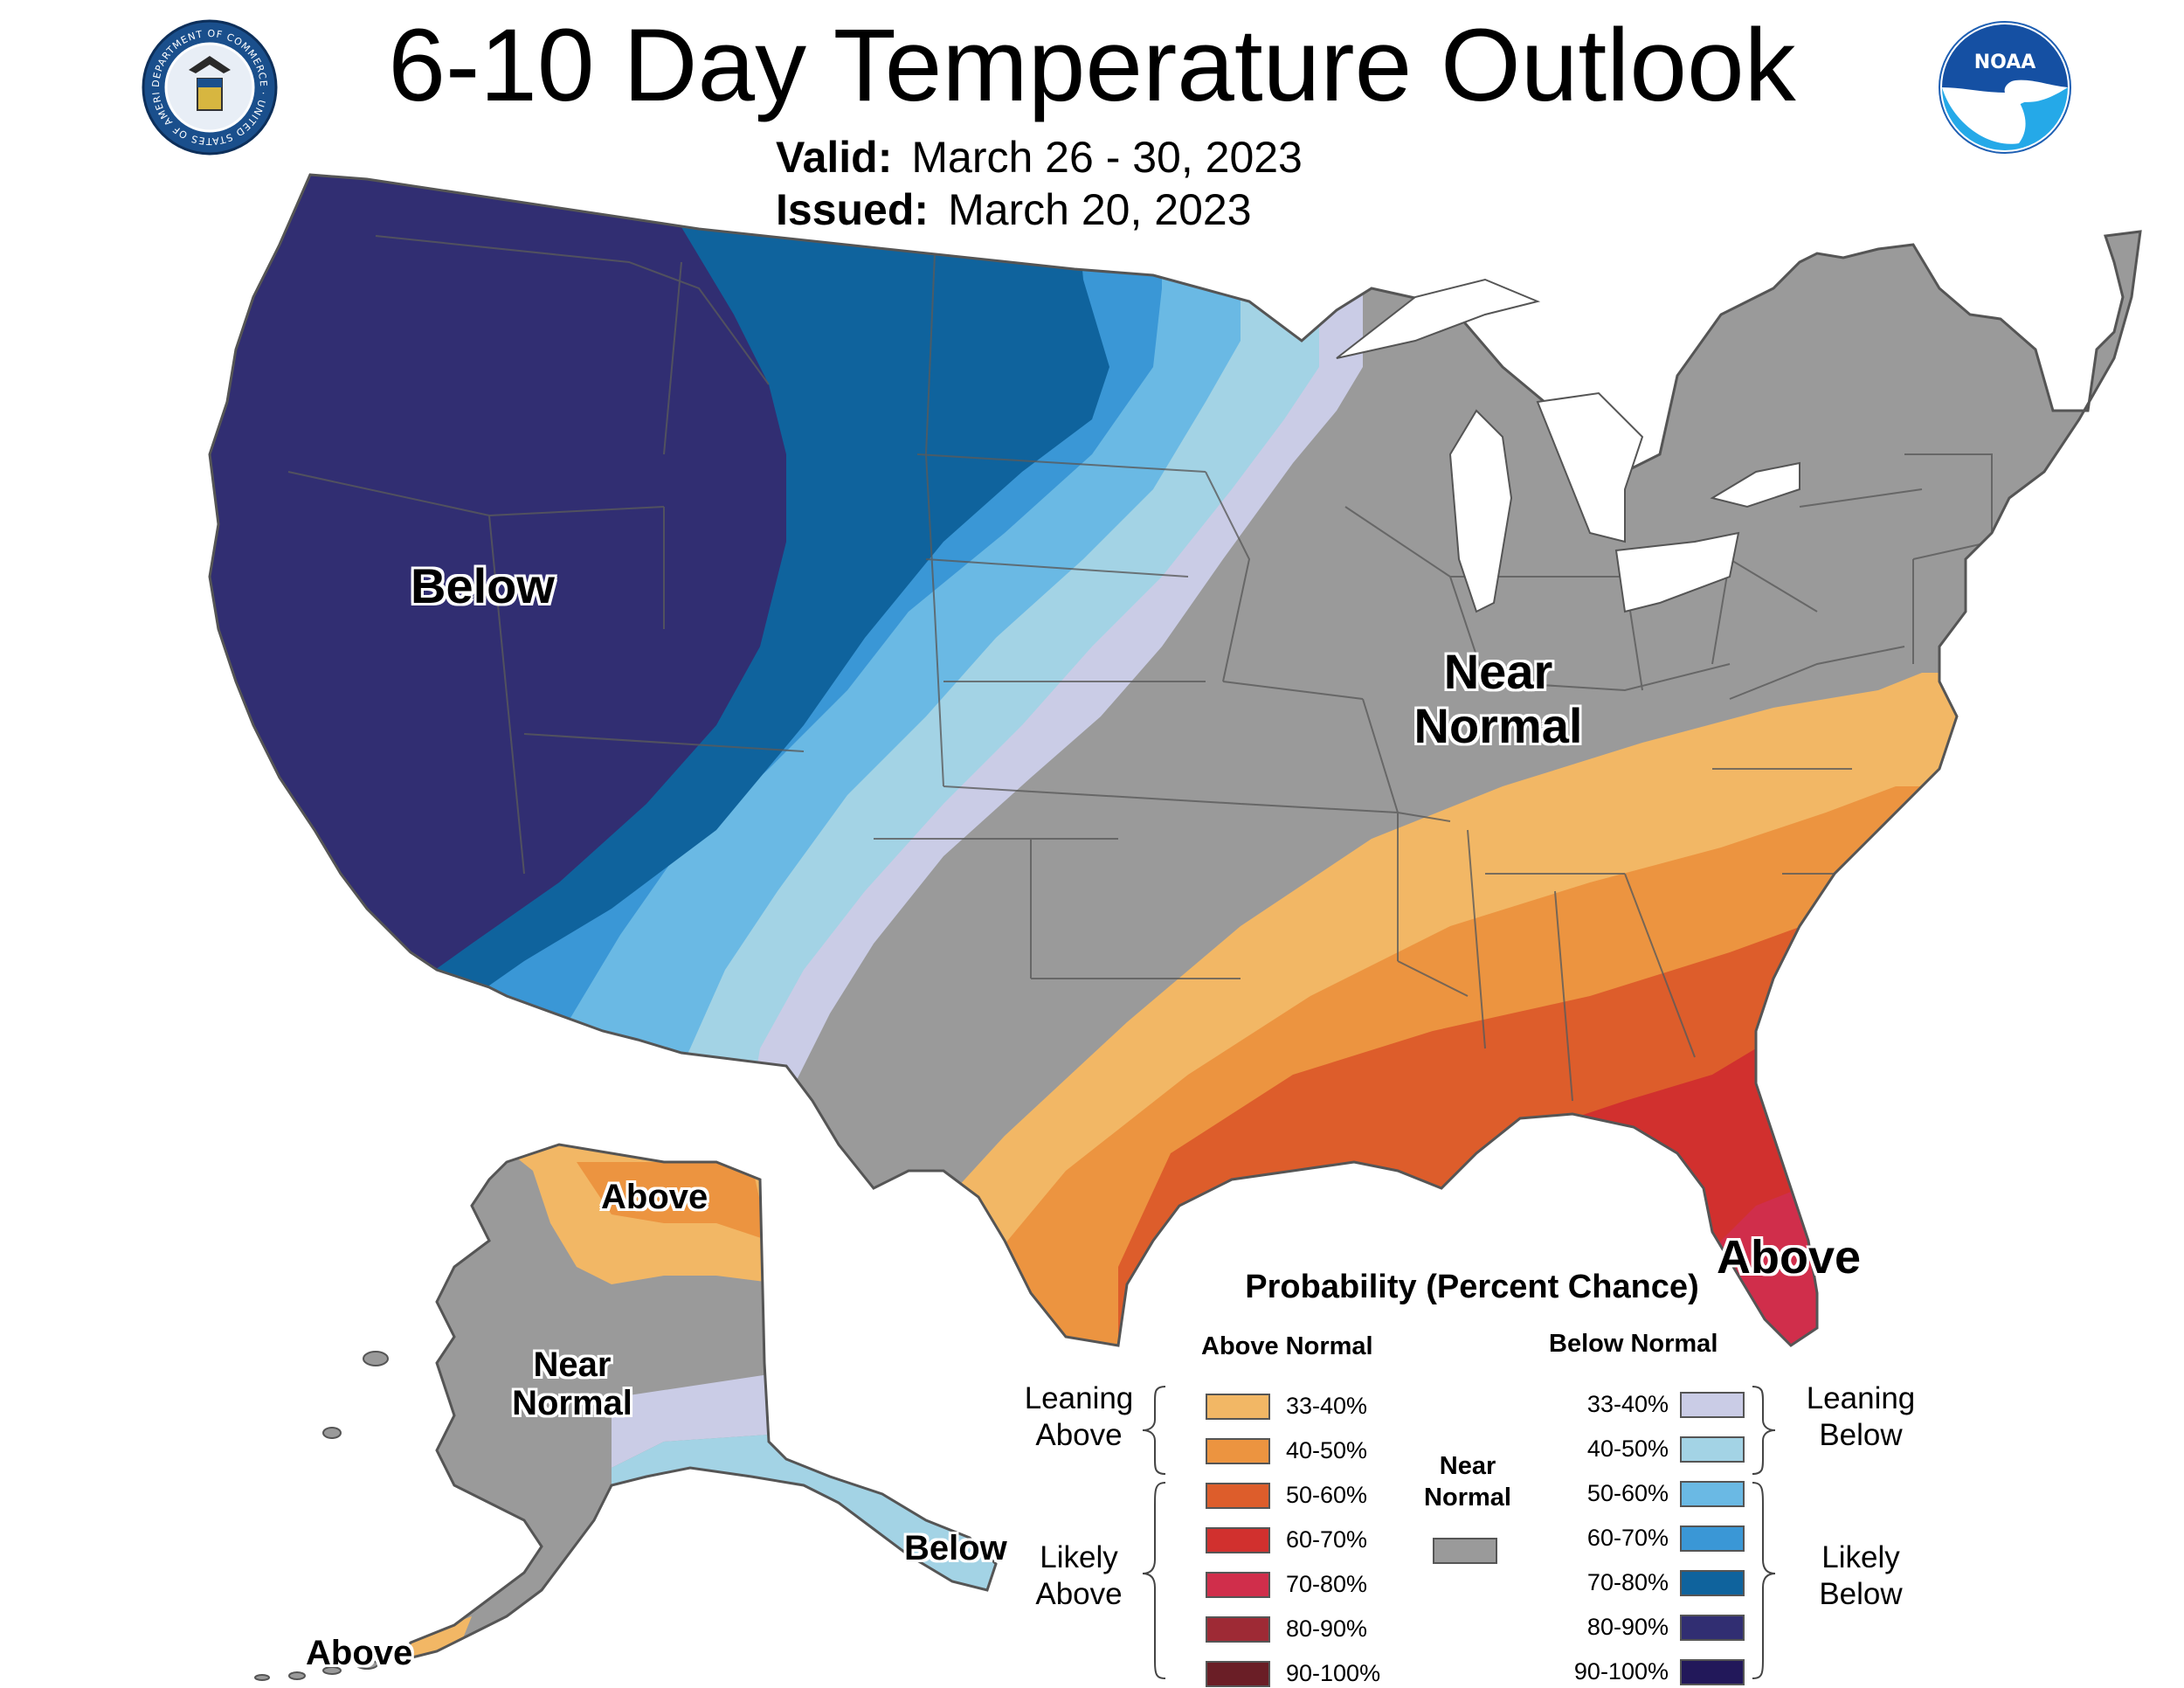 The width and height of the screenshot is (2184, 1688). What do you see at coordinates (1327, 1450) in the screenshot?
I see `legend-level-above: 40-50%` at bounding box center [1327, 1450].